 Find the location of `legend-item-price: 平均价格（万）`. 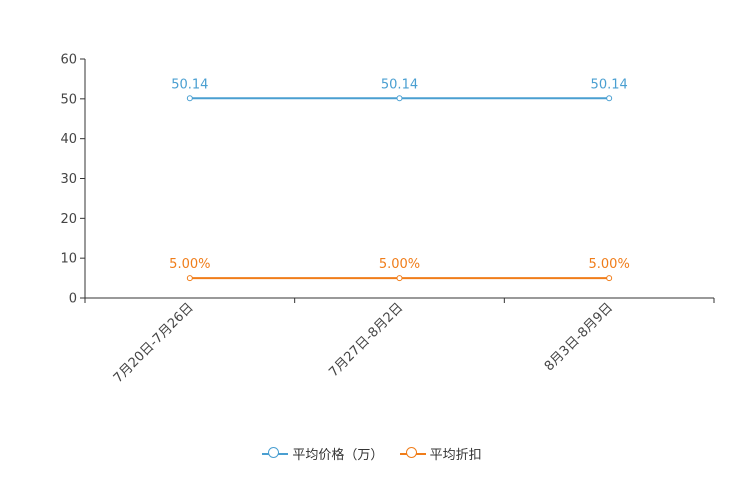

legend-item-price: 平均价格（万） is located at coordinates (322, 453).